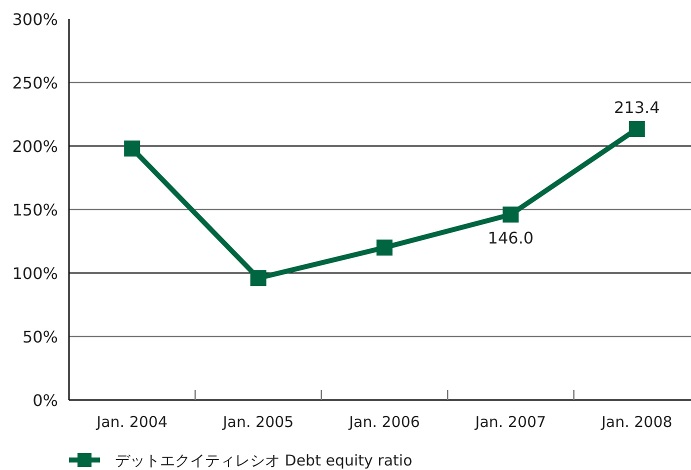  I want to click on y-tick-label: 200%, so click(35, 146).